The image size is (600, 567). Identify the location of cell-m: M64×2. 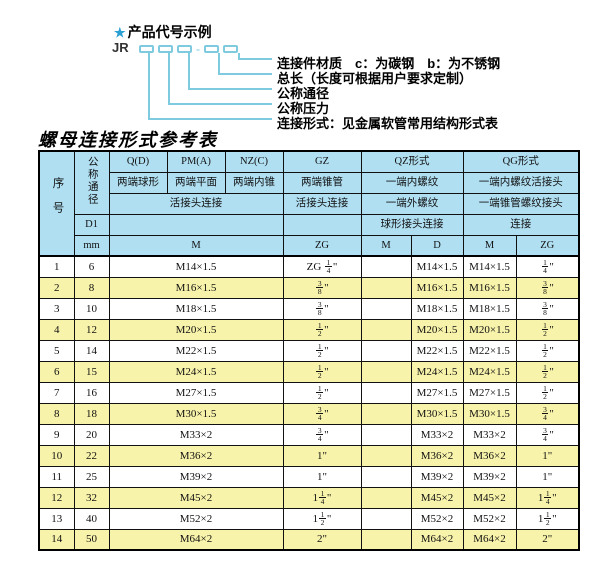
(196, 539).